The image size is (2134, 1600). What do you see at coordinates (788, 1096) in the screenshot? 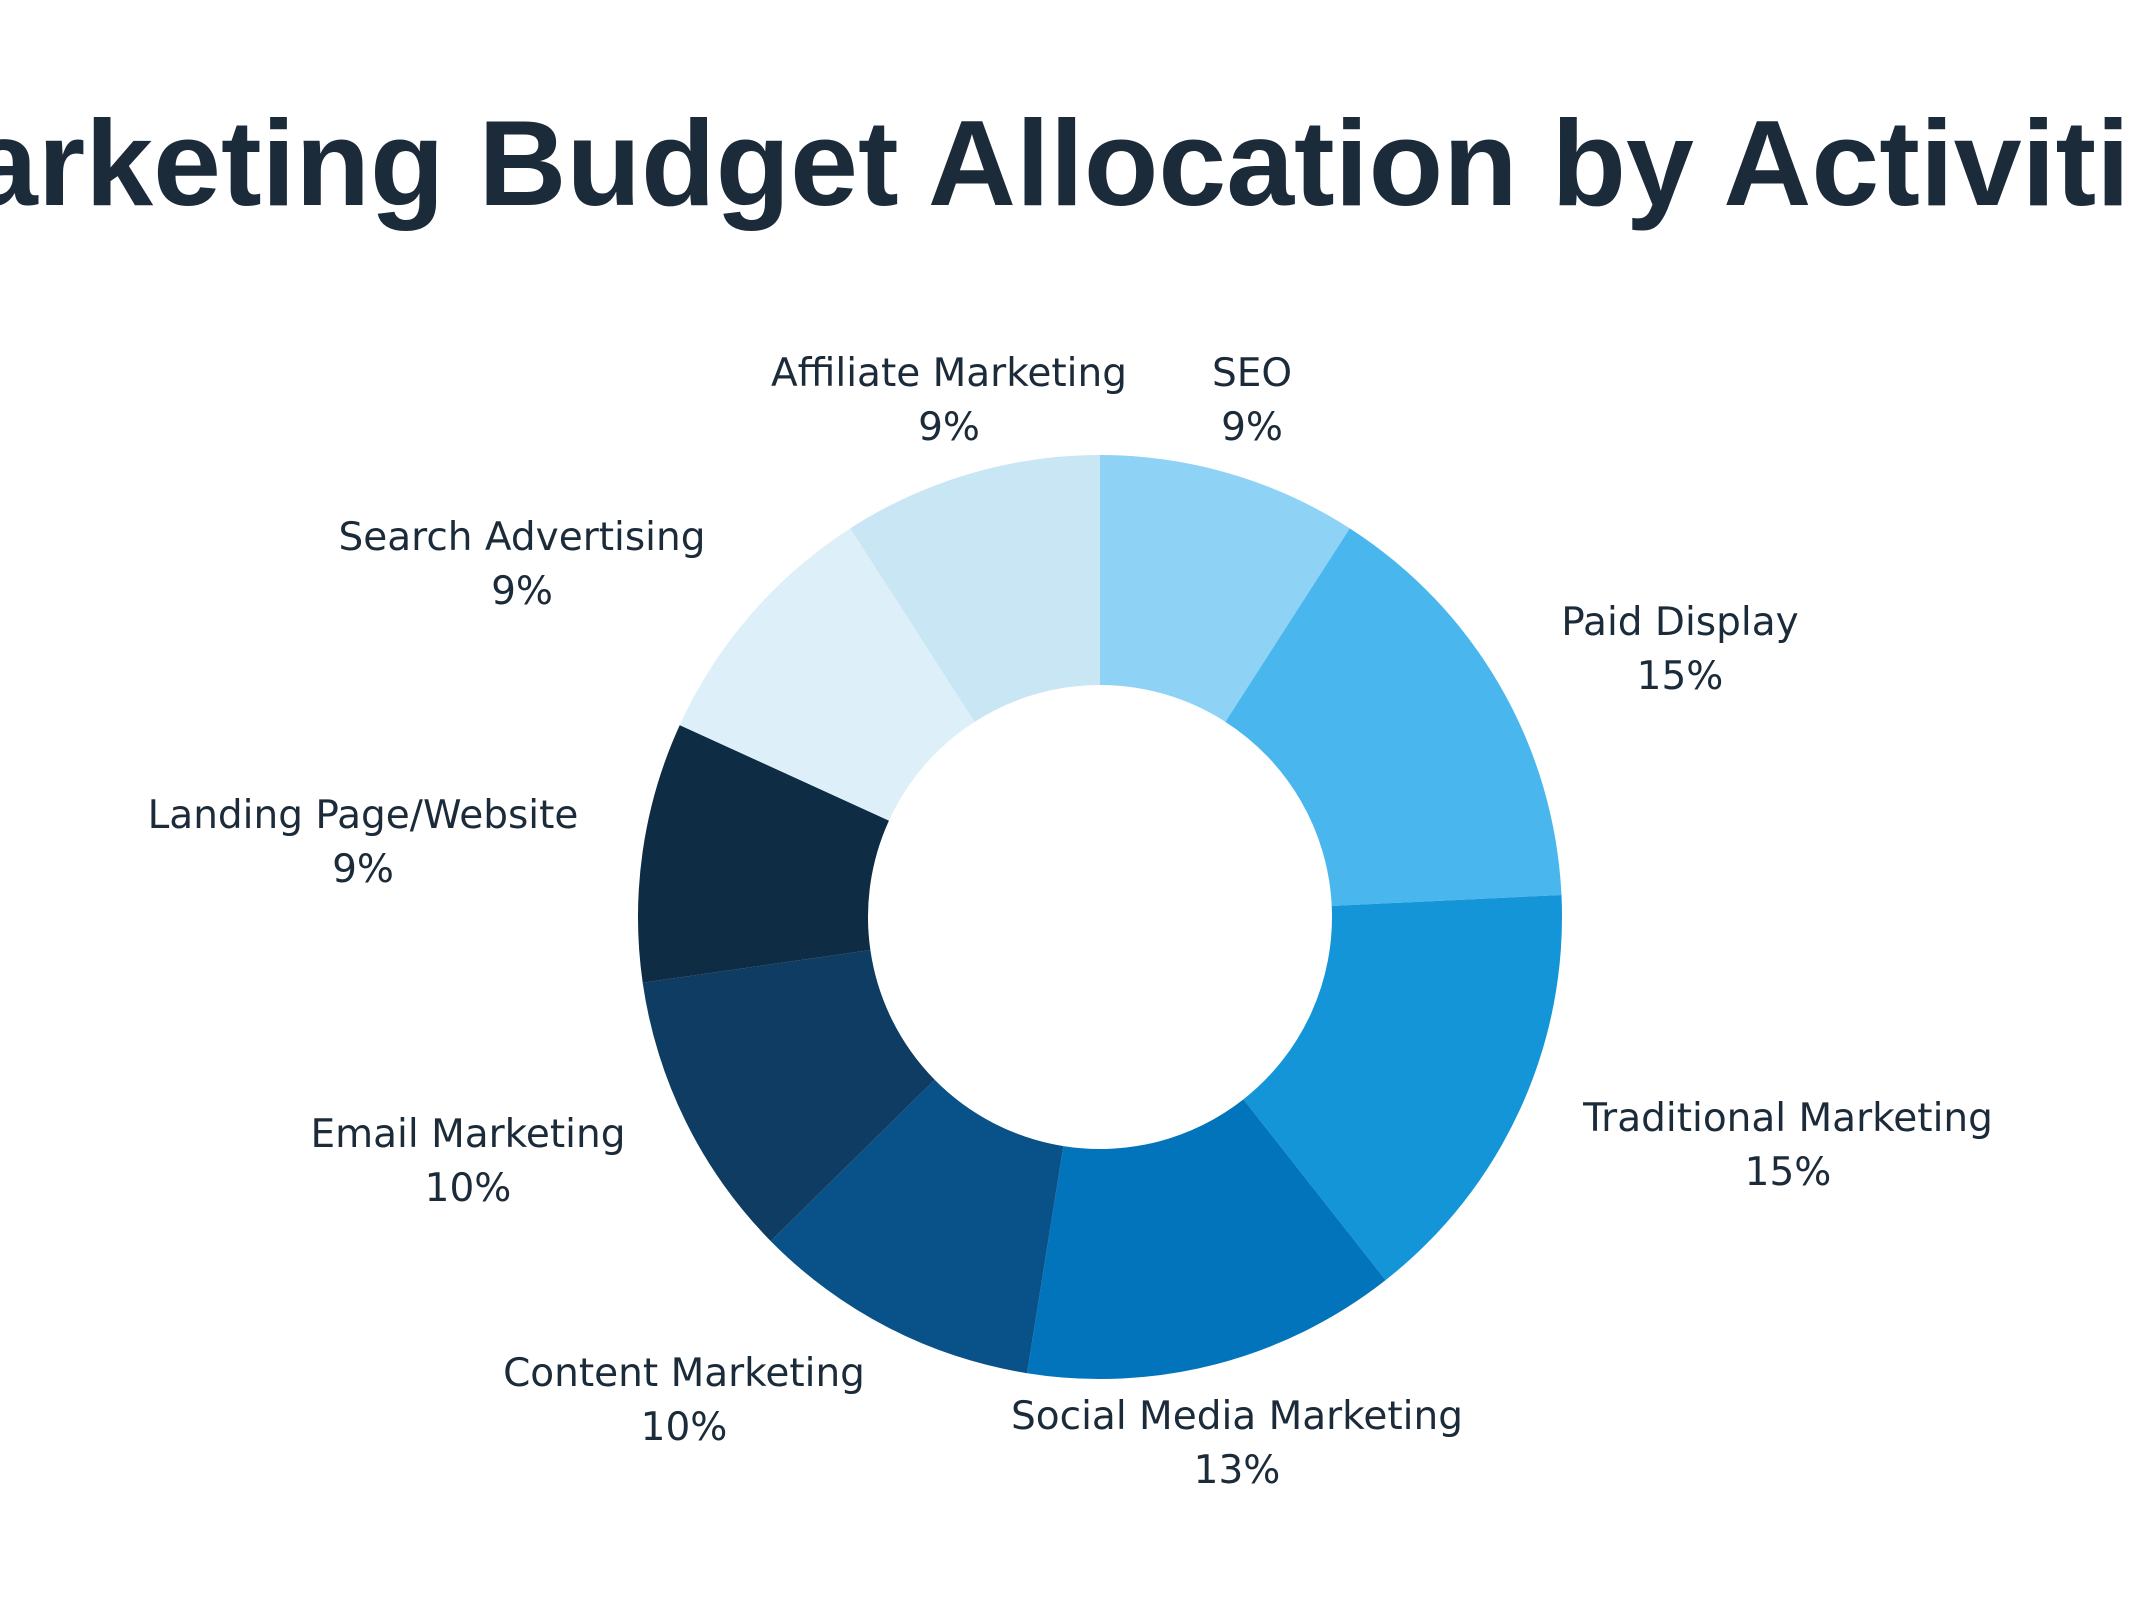
I see `slice-email-marketing` at bounding box center [788, 1096].